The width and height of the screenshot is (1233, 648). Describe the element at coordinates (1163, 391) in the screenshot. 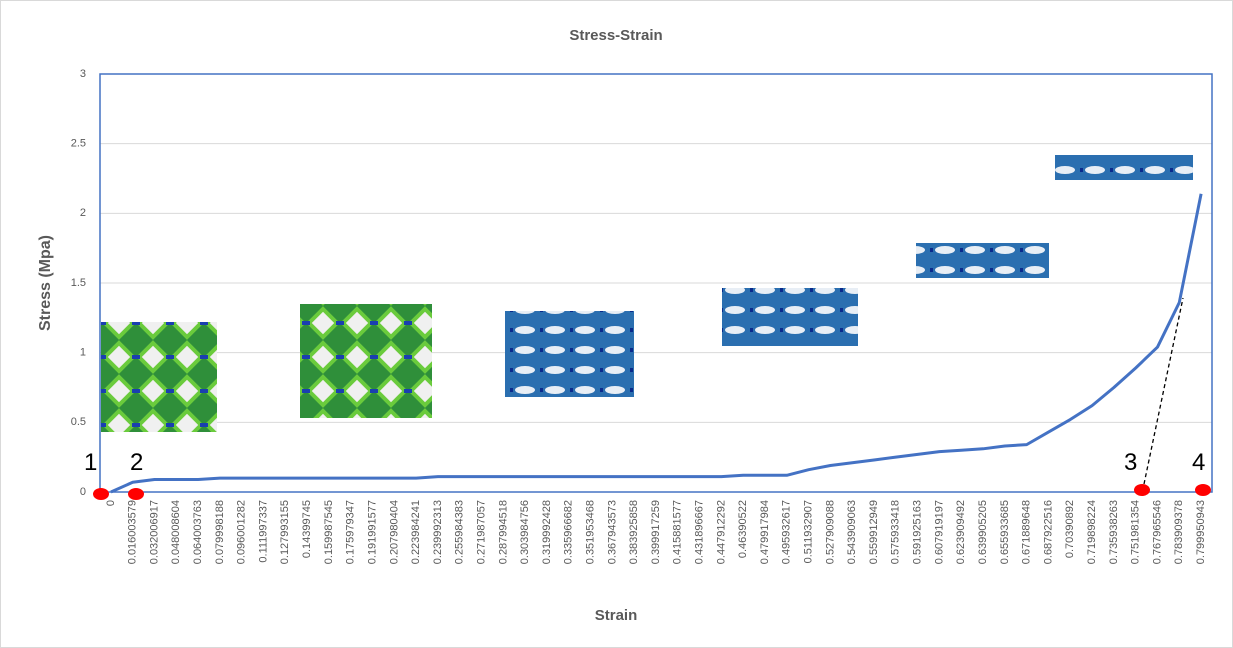

I see `dashed-connector` at that location.